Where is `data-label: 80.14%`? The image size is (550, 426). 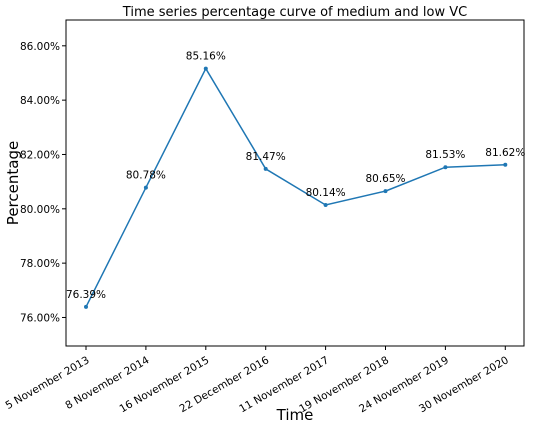
data-label: 80.14% is located at coordinates (326, 193).